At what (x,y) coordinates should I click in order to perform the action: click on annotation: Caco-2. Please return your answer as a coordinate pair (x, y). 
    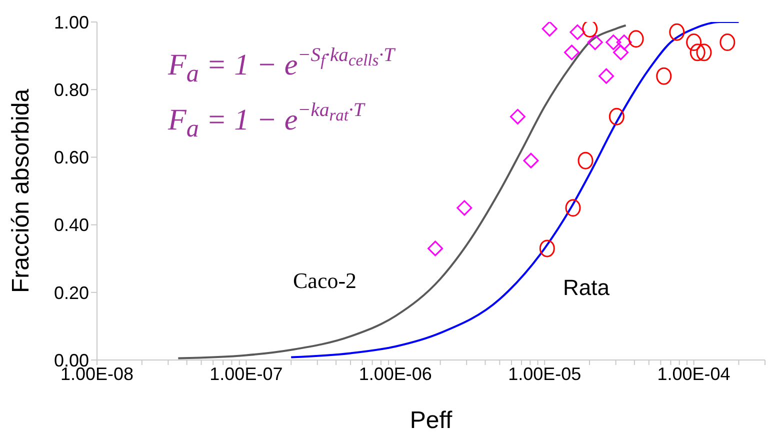
    Looking at the image, I should click on (325, 281).